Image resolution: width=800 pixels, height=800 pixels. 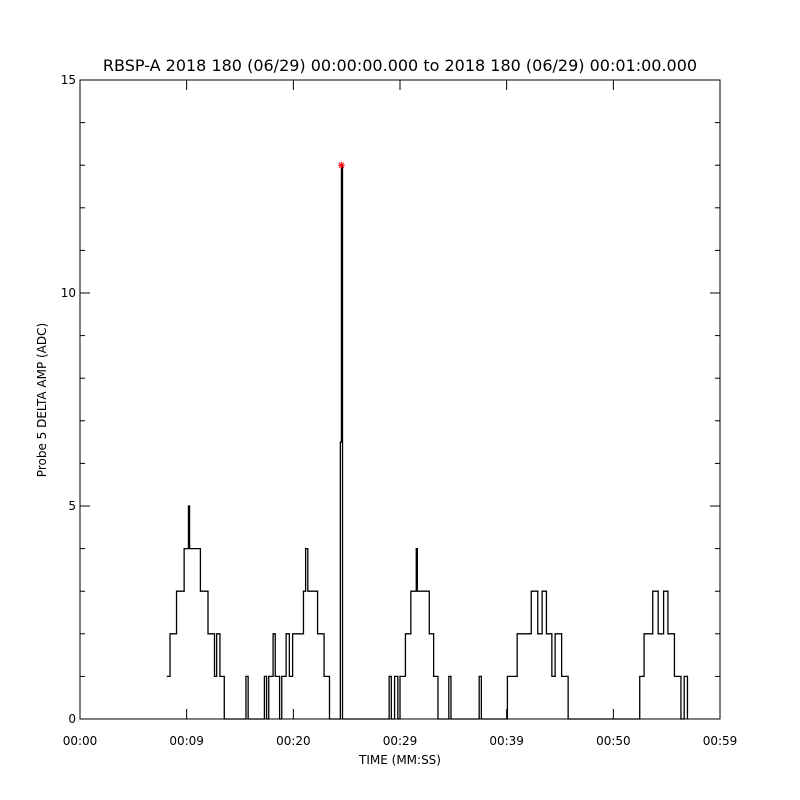 I want to click on y-tick-label: 15, so click(x=68, y=80).